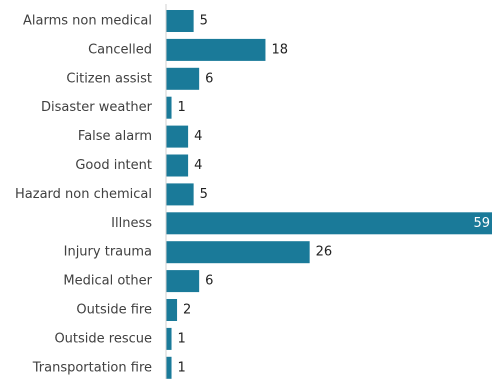 This screenshot has width=492, height=379. What do you see at coordinates (108, 252) in the screenshot?
I see `category-label: Injury trauma` at bounding box center [108, 252].